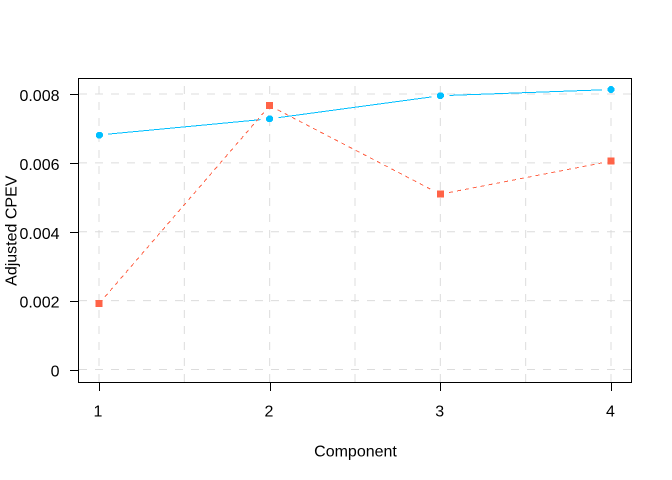  I want to click on svg-text: 2, so click(269, 412).